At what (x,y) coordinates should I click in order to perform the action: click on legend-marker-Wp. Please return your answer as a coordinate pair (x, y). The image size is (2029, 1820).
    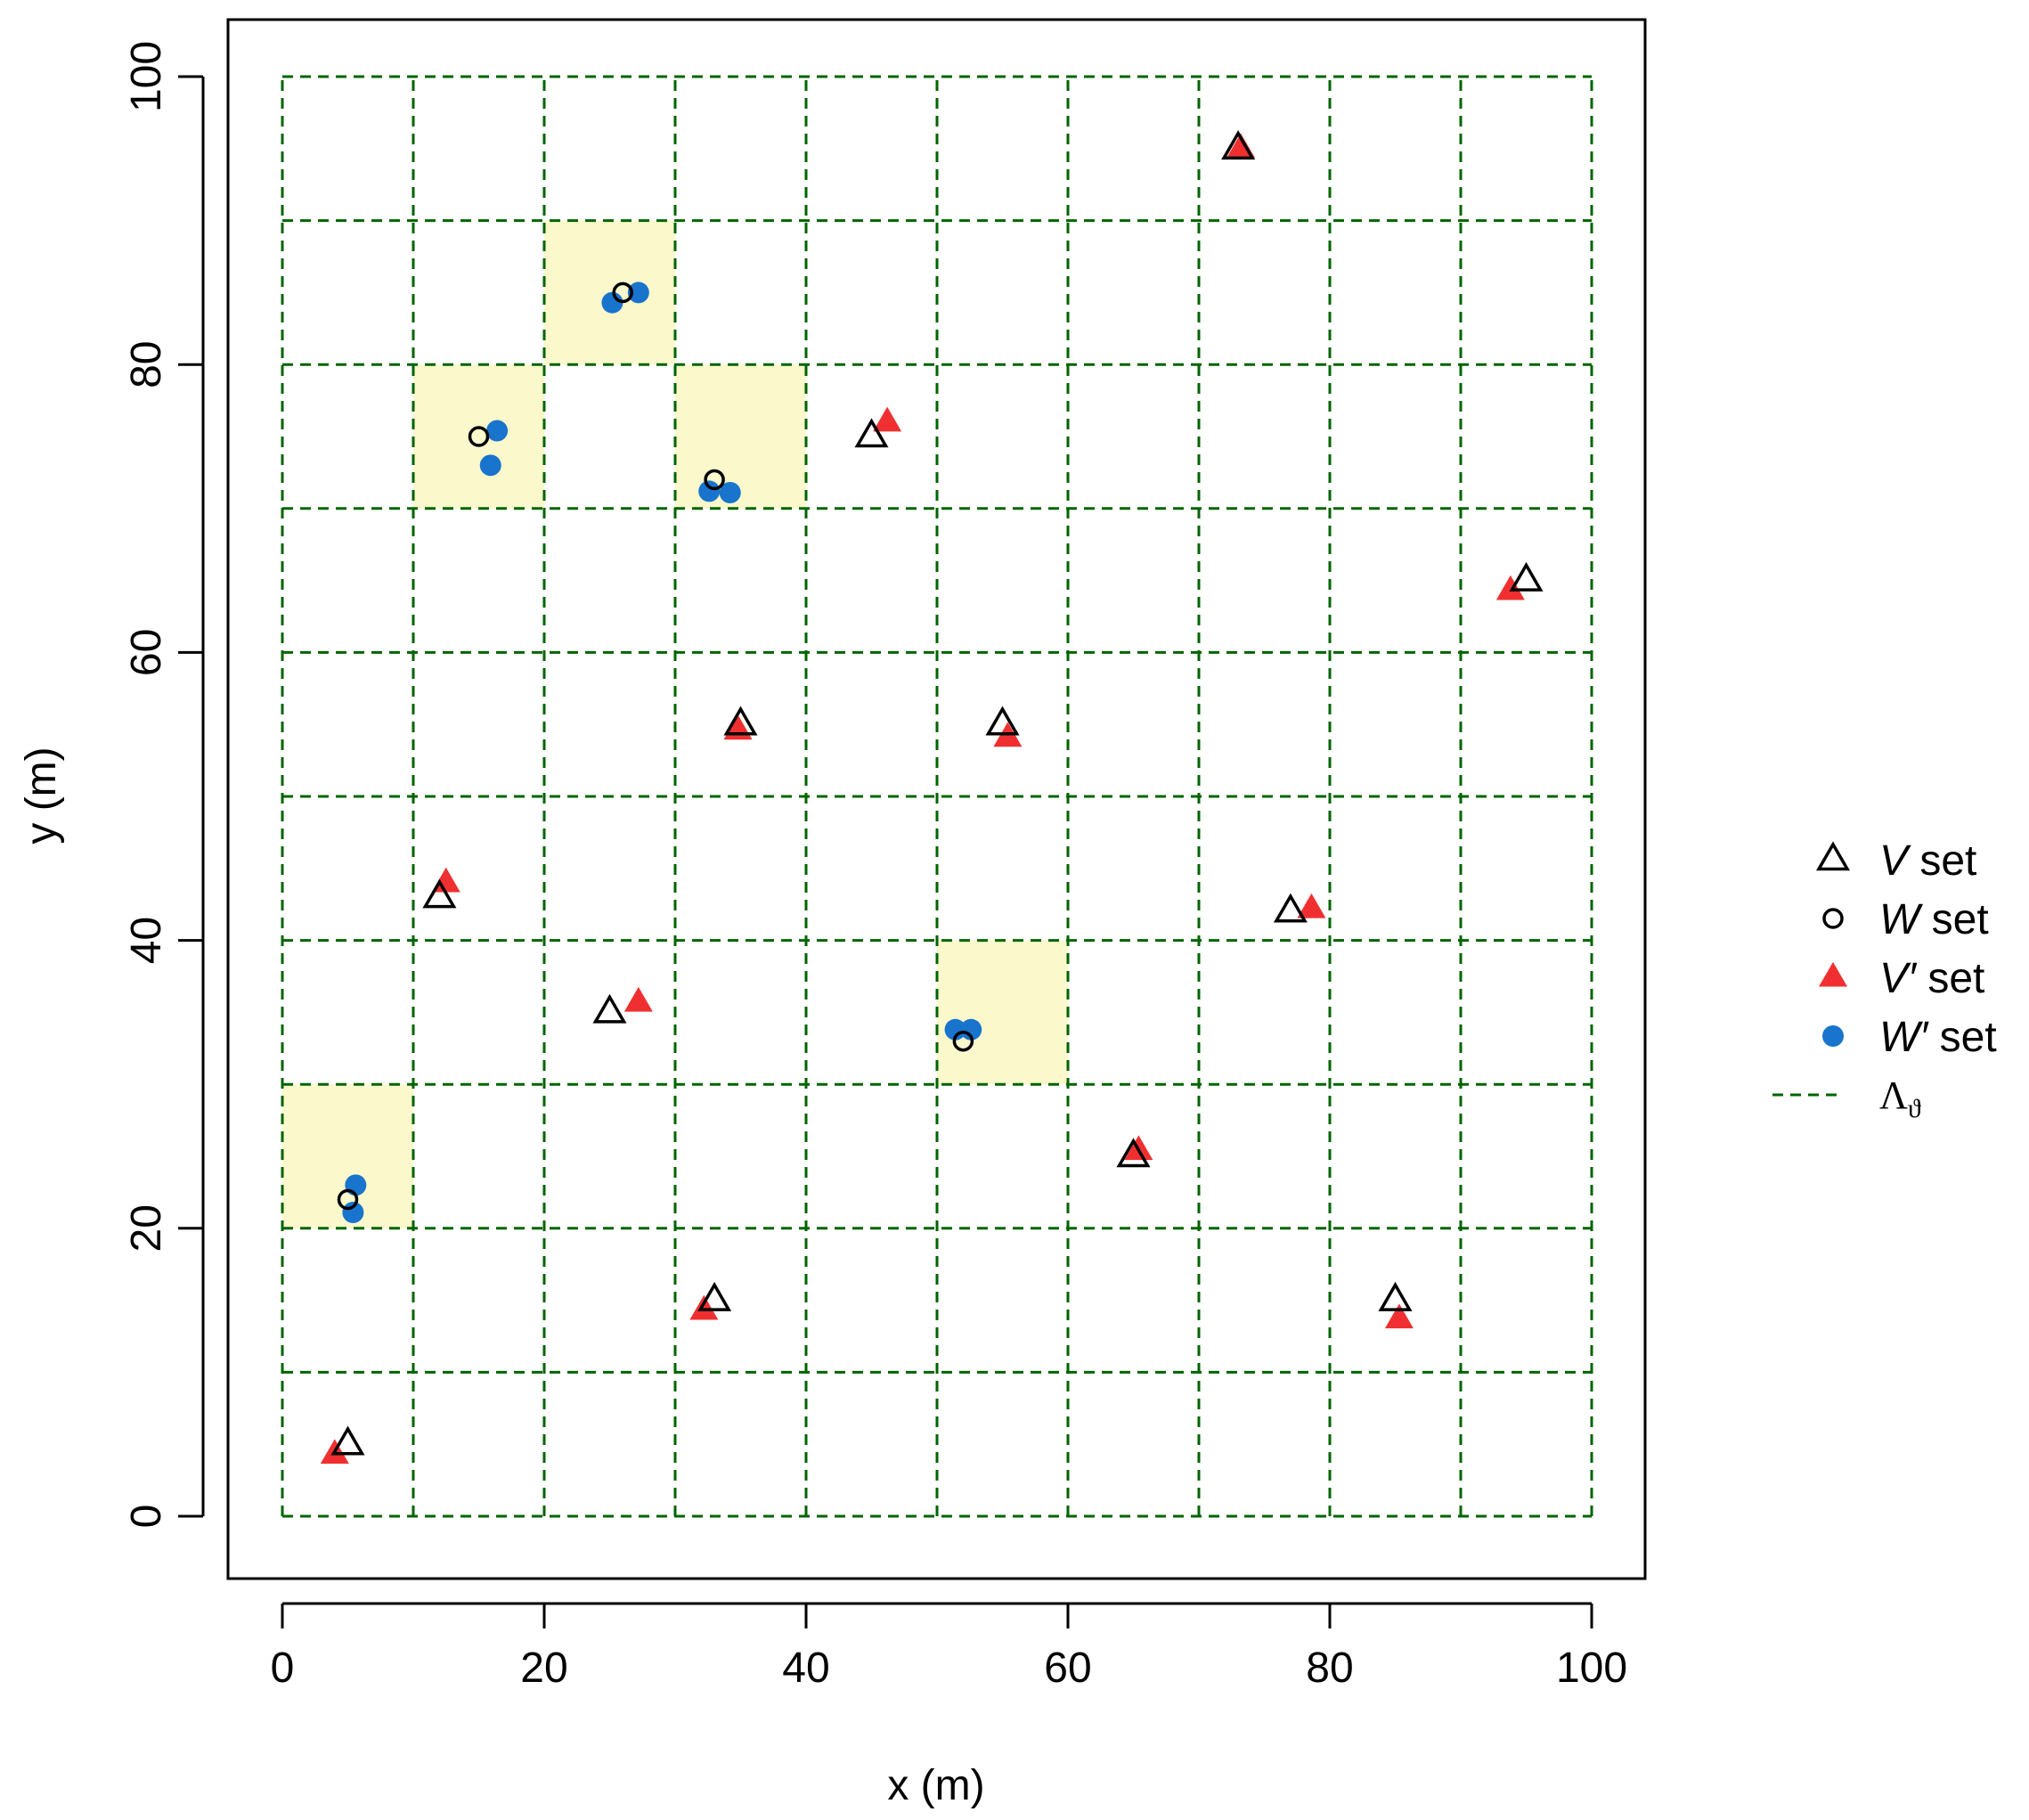
    Looking at the image, I should click on (1833, 1036).